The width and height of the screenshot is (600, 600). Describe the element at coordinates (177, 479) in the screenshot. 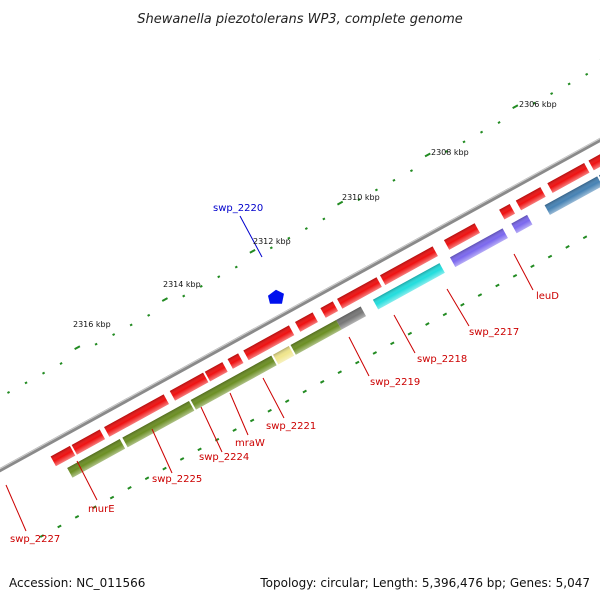

I see `gene-label-swp-2225: swp_2225` at that location.